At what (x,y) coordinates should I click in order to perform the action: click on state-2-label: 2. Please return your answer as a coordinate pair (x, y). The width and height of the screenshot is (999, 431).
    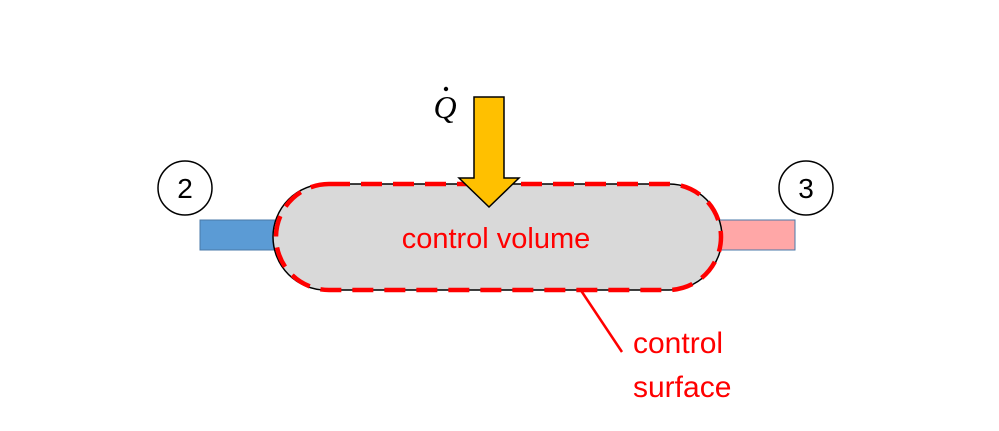
    Looking at the image, I should click on (185, 188).